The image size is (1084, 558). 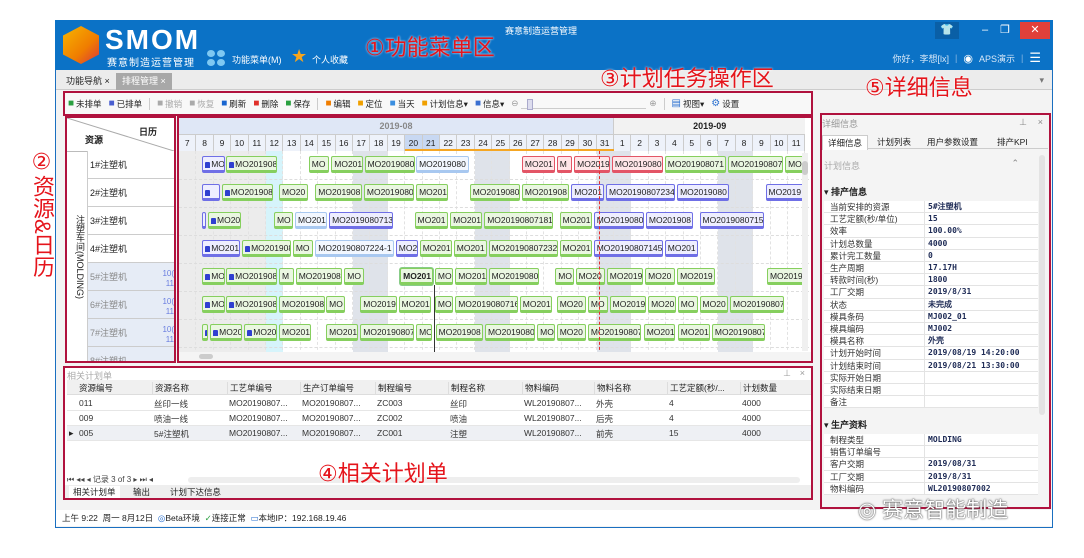 I want to click on column-header: 物料名称, so click(x=630, y=388).